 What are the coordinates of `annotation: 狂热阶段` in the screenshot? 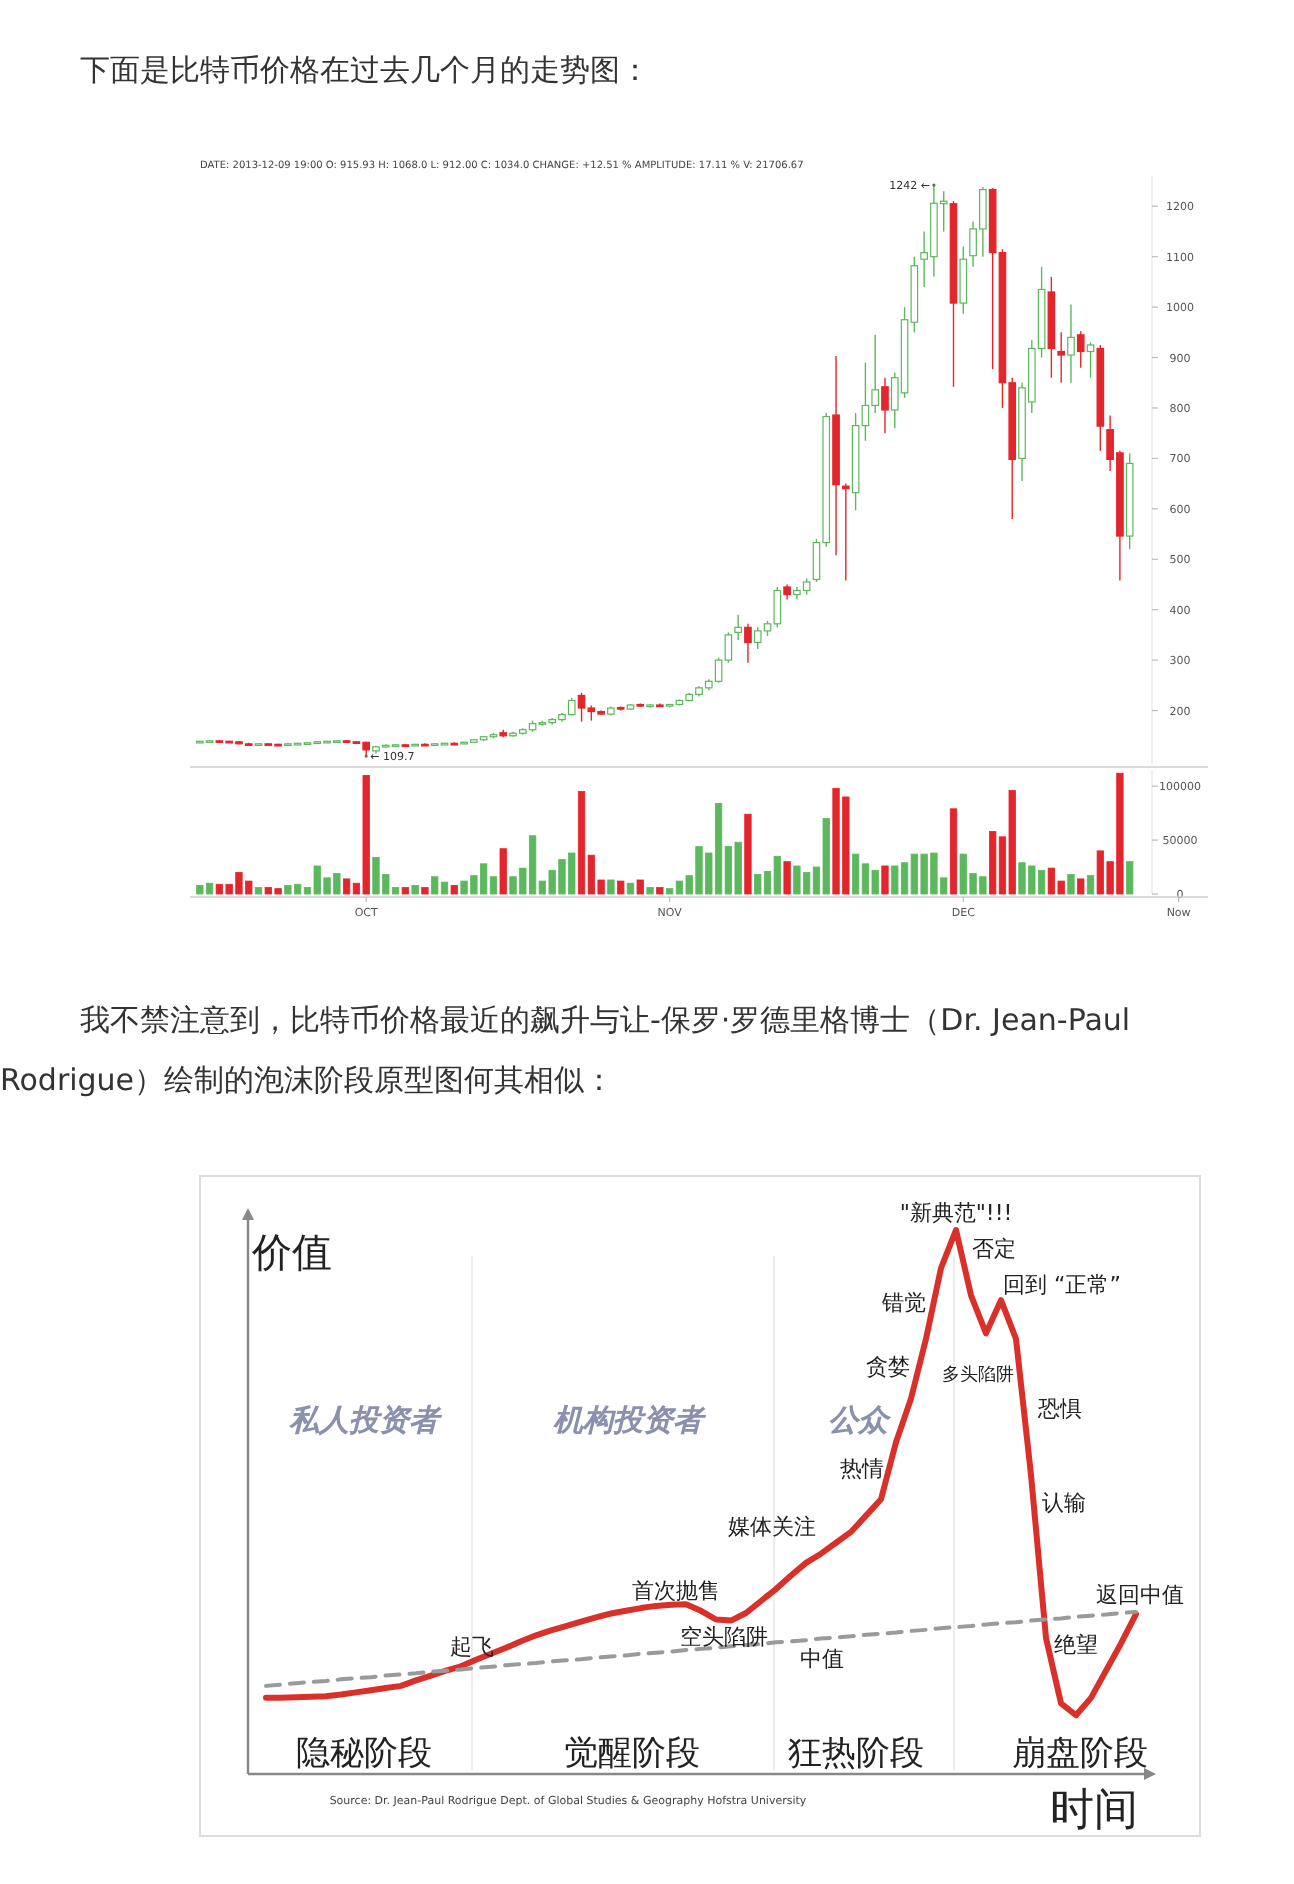 It's located at (856, 1754).